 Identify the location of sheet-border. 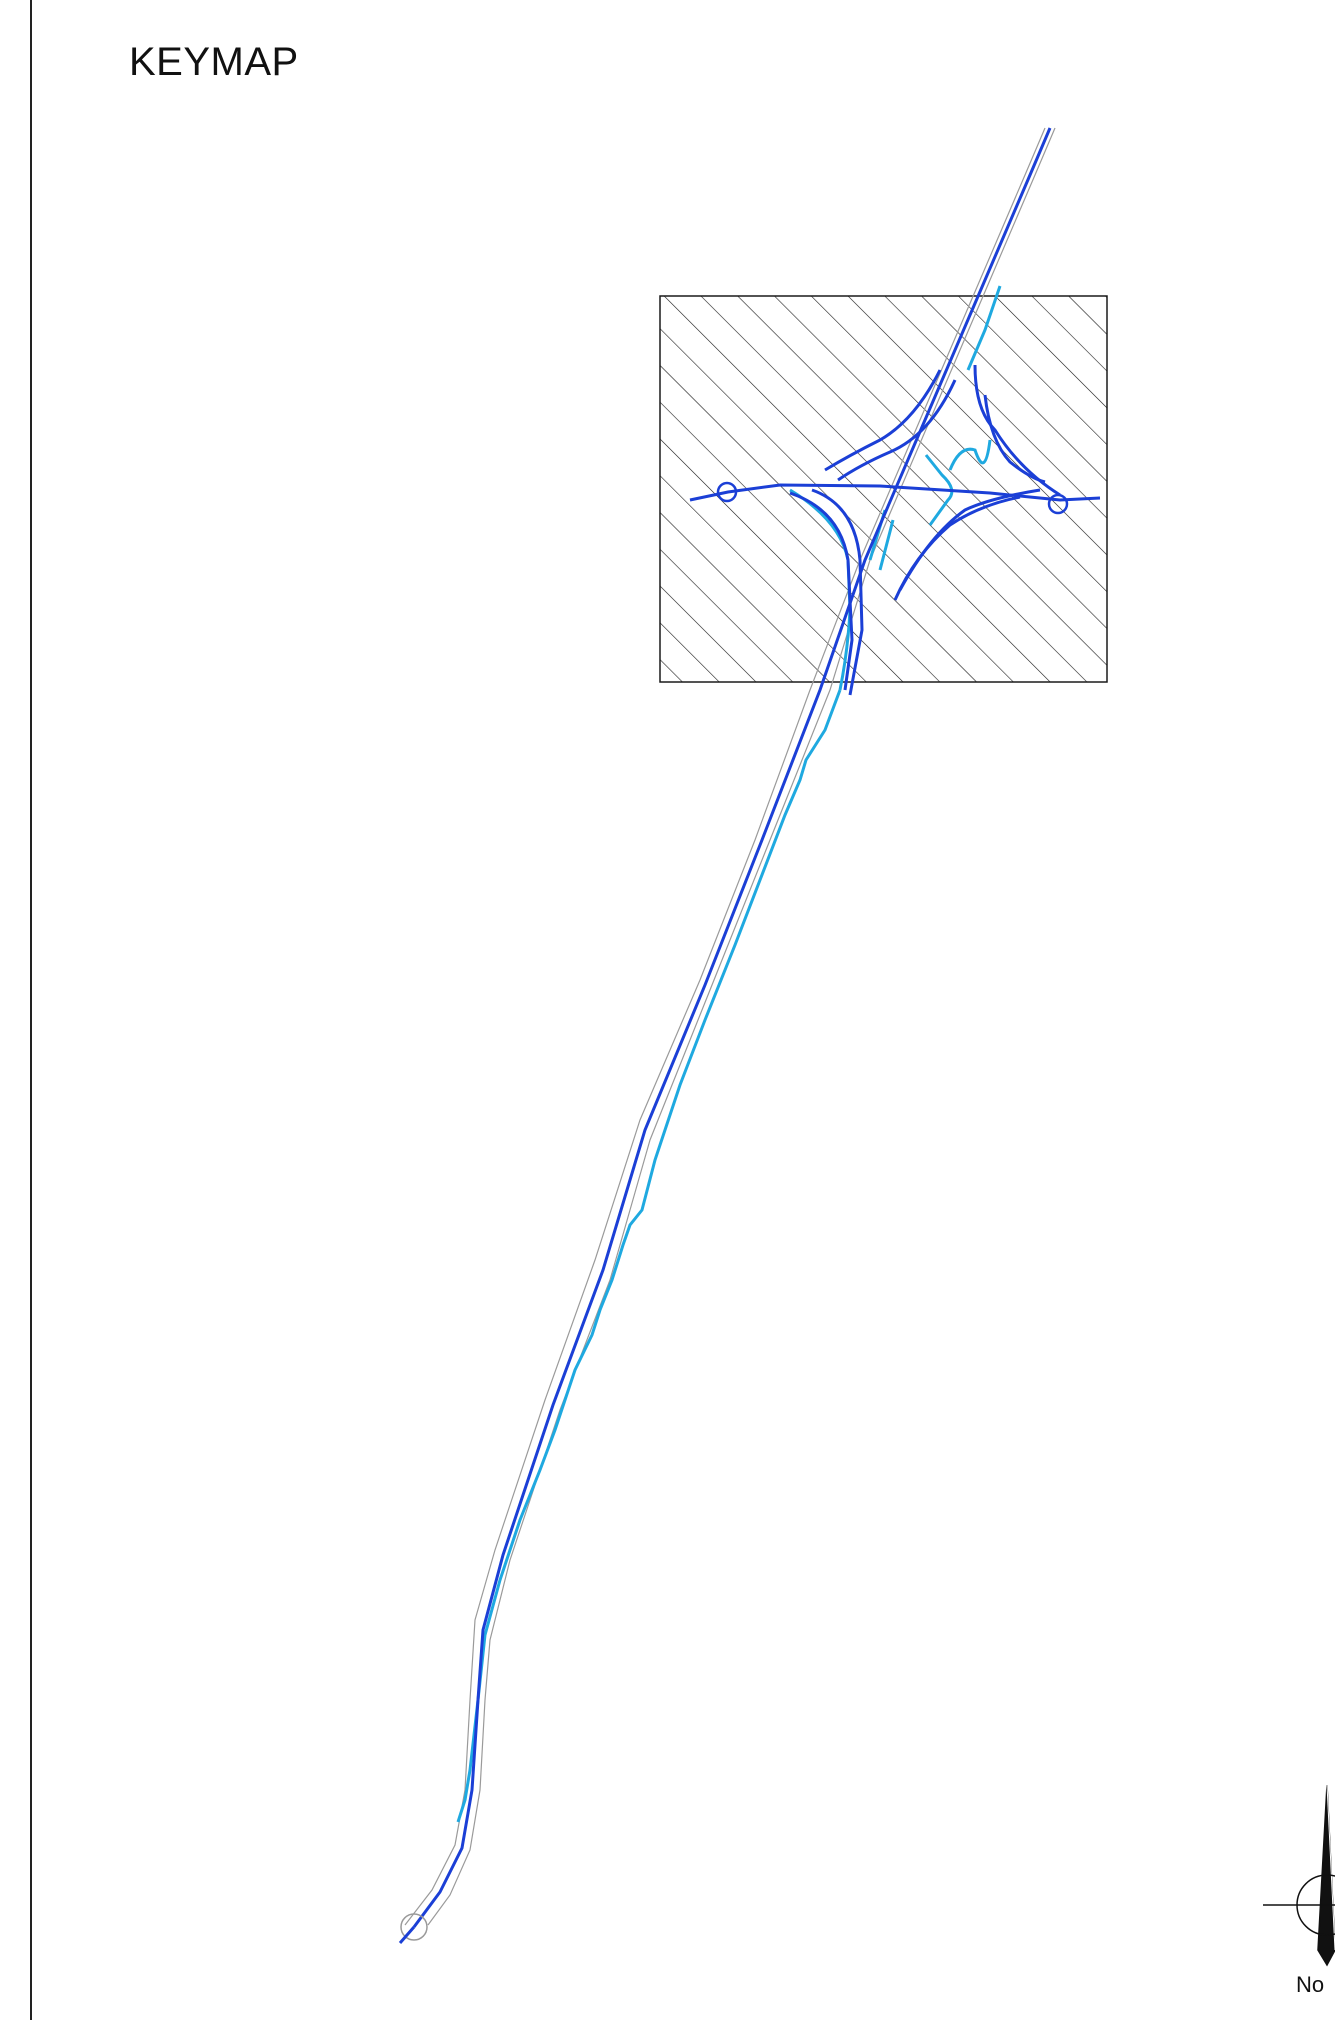
(31, 1010).